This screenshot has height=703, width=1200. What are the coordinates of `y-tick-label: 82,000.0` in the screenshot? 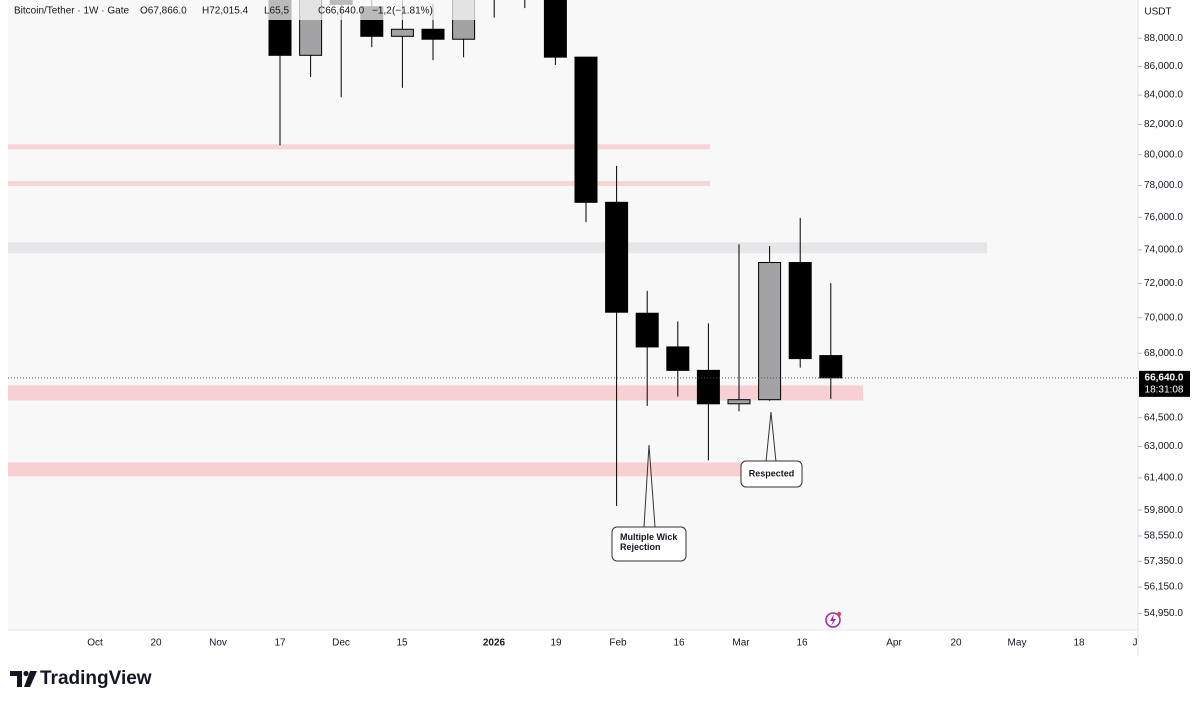 It's located at (1163, 124).